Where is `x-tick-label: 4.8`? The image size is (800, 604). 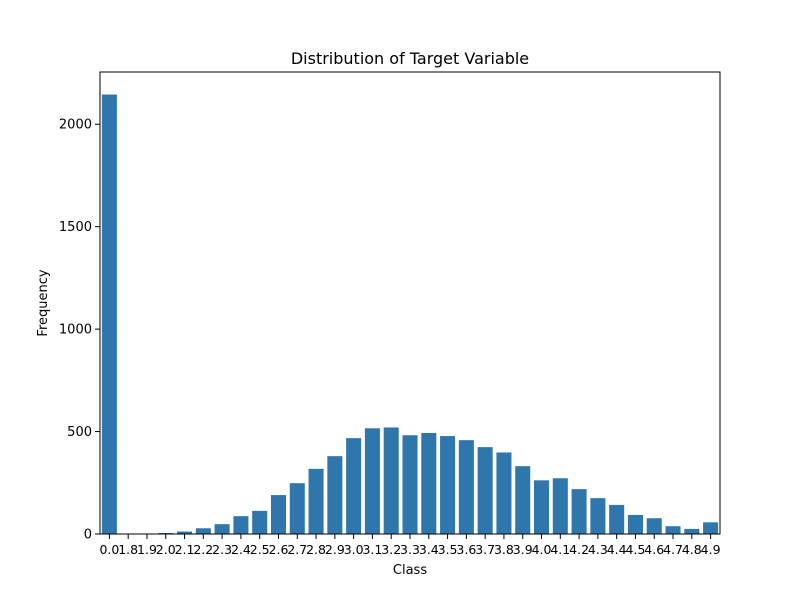 x-tick-label: 4.8 is located at coordinates (692, 549).